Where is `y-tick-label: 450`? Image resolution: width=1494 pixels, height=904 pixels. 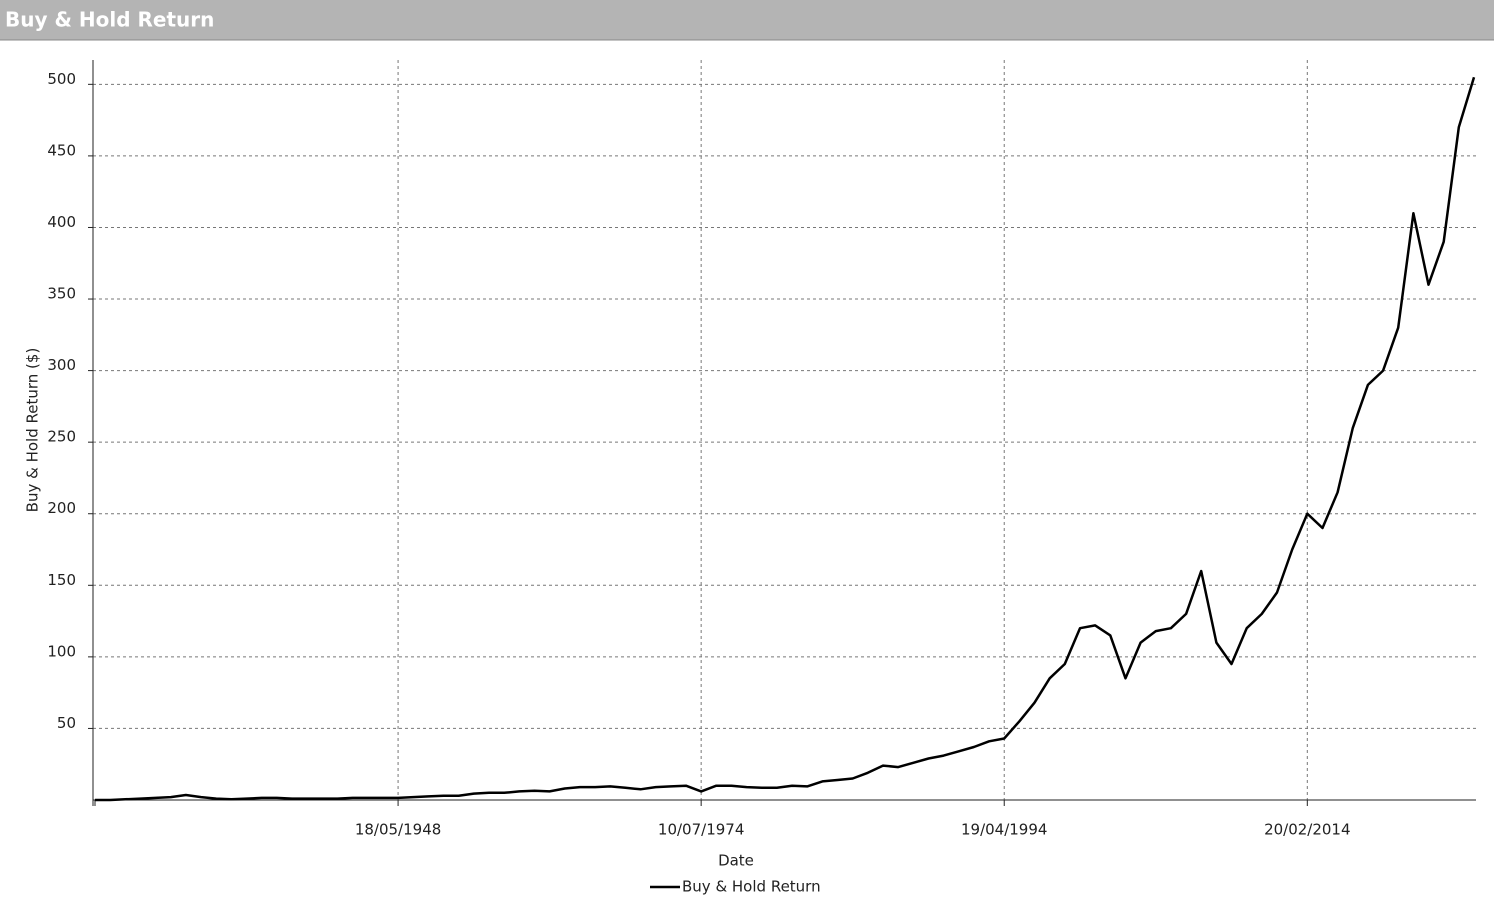
y-tick-label: 450 is located at coordinates (61, 150).